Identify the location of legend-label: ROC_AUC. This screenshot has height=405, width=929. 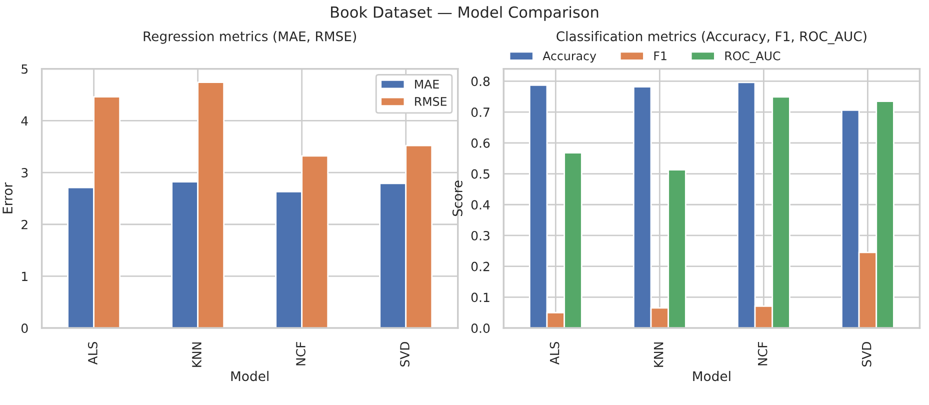
(752, 57).